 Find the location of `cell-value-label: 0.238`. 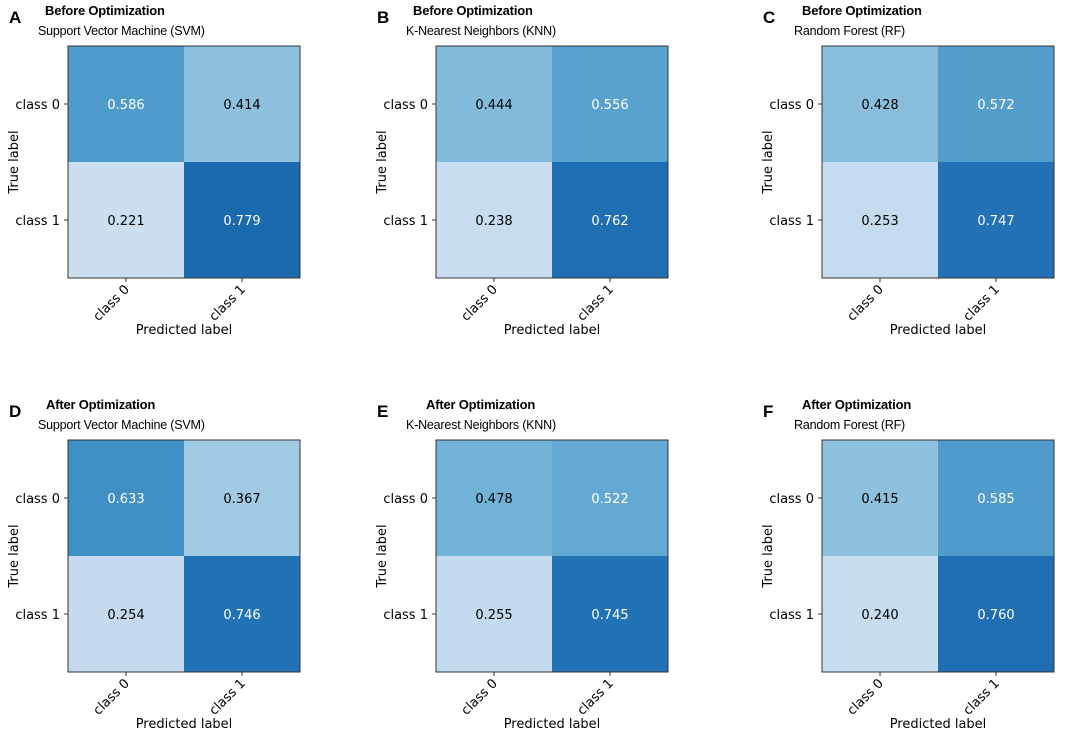

cell-value-label: 0.238 is located at coordinates (493, 221).